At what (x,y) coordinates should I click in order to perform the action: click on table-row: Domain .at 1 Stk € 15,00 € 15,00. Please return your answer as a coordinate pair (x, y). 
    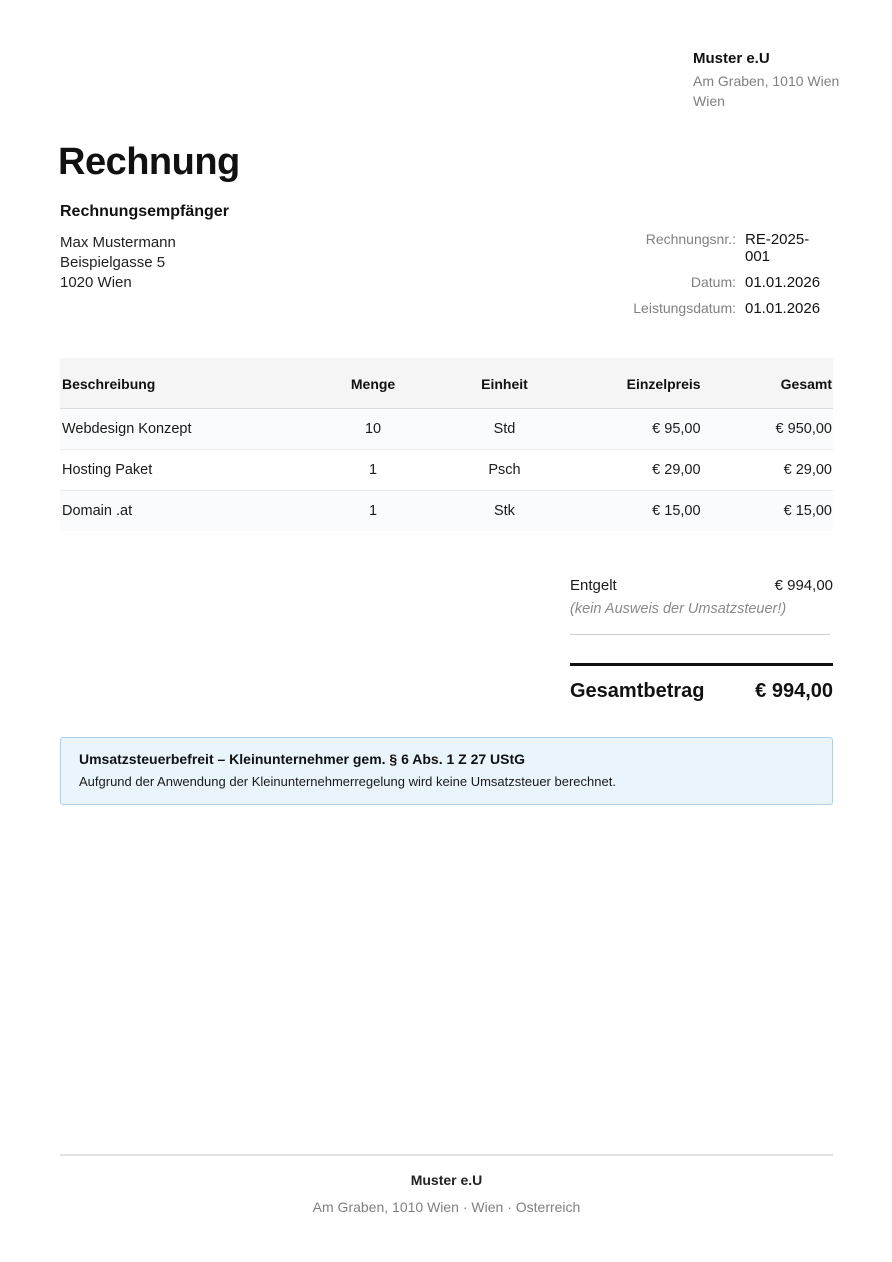
    Looking at the image, I should click on (446, 510).